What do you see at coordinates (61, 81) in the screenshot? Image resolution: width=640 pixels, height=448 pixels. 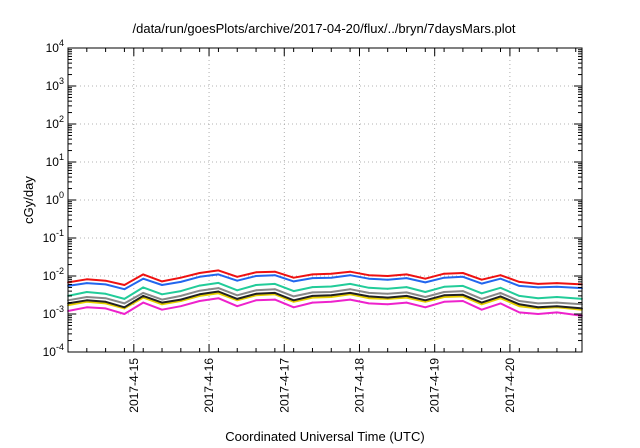 I see `y-tick-exponent: 3` at bounding box center [61, 81].